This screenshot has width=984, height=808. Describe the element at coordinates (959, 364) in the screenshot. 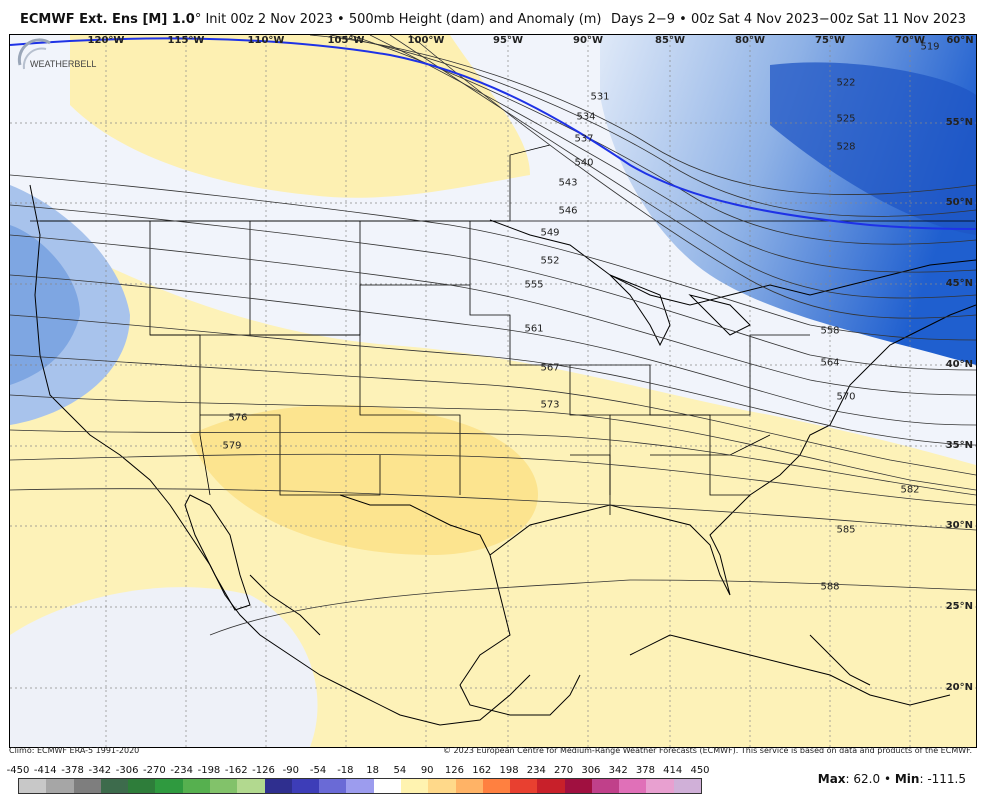

I see `lat-label-40n: 40°N` at that location.